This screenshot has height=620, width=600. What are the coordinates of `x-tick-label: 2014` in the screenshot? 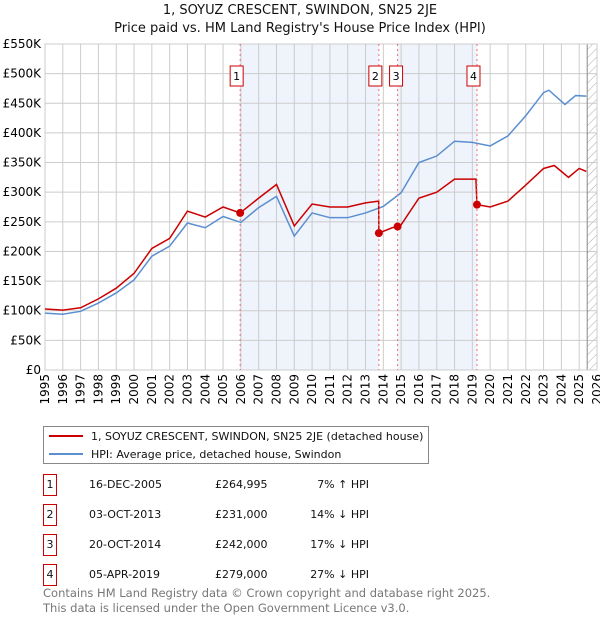 It's located at (383, 389).